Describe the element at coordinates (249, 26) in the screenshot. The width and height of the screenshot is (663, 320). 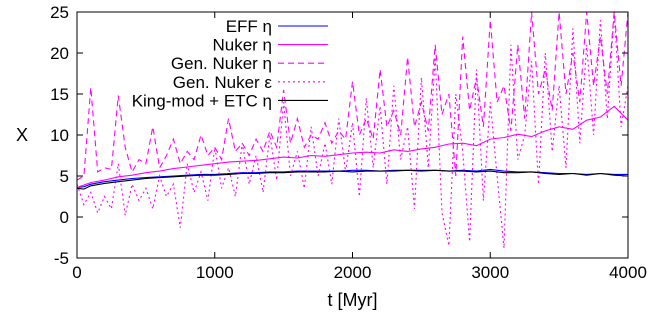
I see `legend-label-1: EFF η` at that location.